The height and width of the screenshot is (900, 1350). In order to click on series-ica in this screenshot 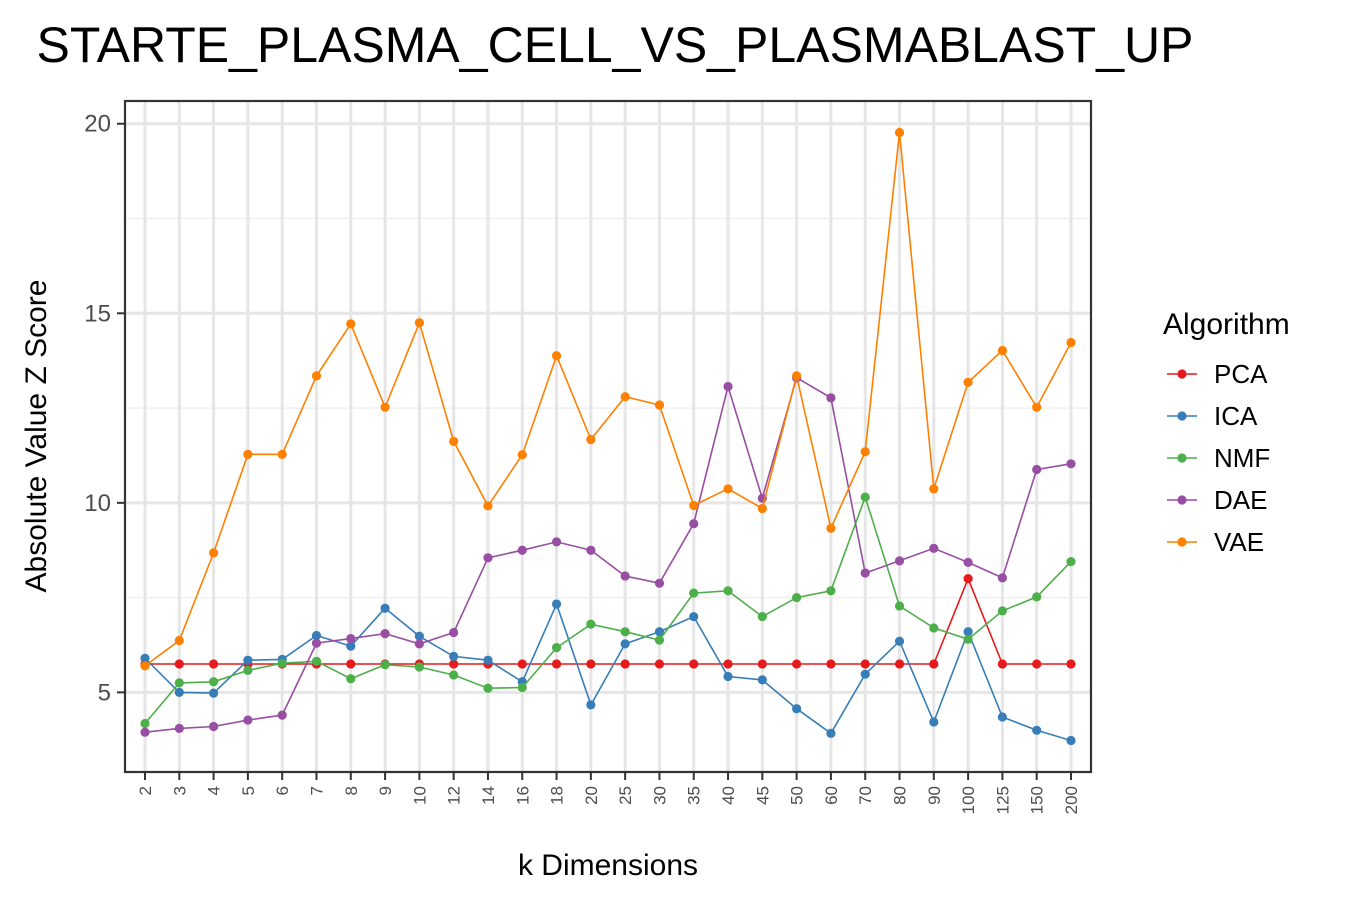, I will do `click(608, 672)`.